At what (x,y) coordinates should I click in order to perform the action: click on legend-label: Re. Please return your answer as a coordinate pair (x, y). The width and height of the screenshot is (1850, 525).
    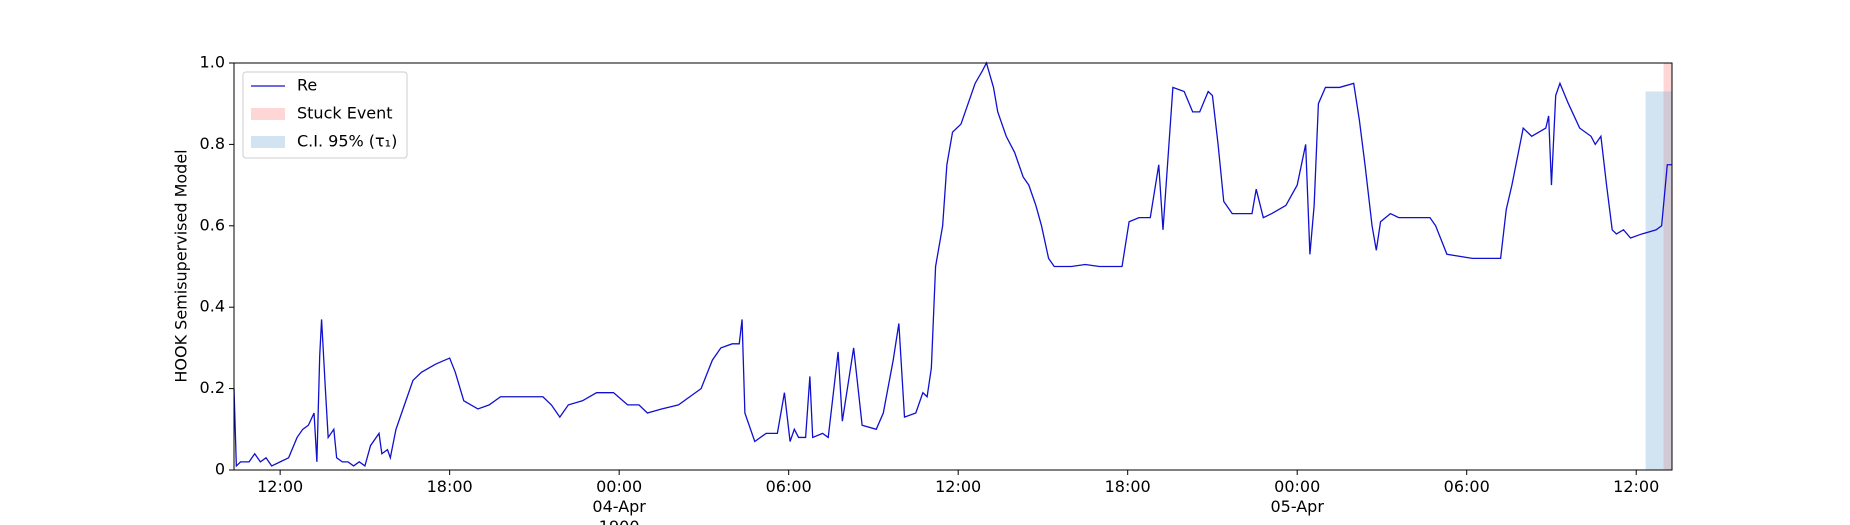
    Looking at the image, I should click on (307, 85).